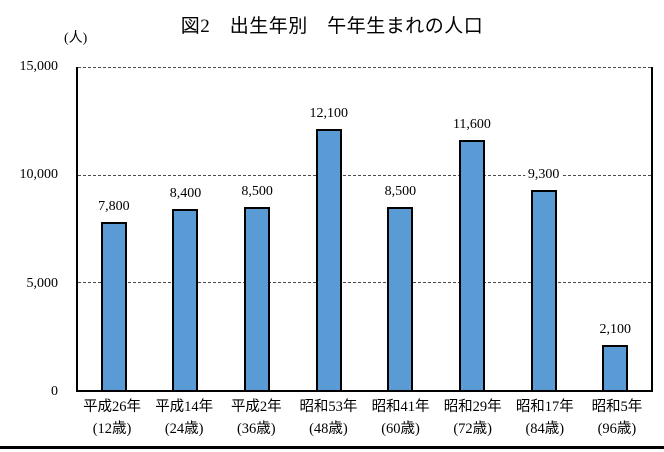  What do you see at coordinates (39, 66) in the screenshot?
I see `y-tick-label: 15,000` at bounding box center [39, 66].